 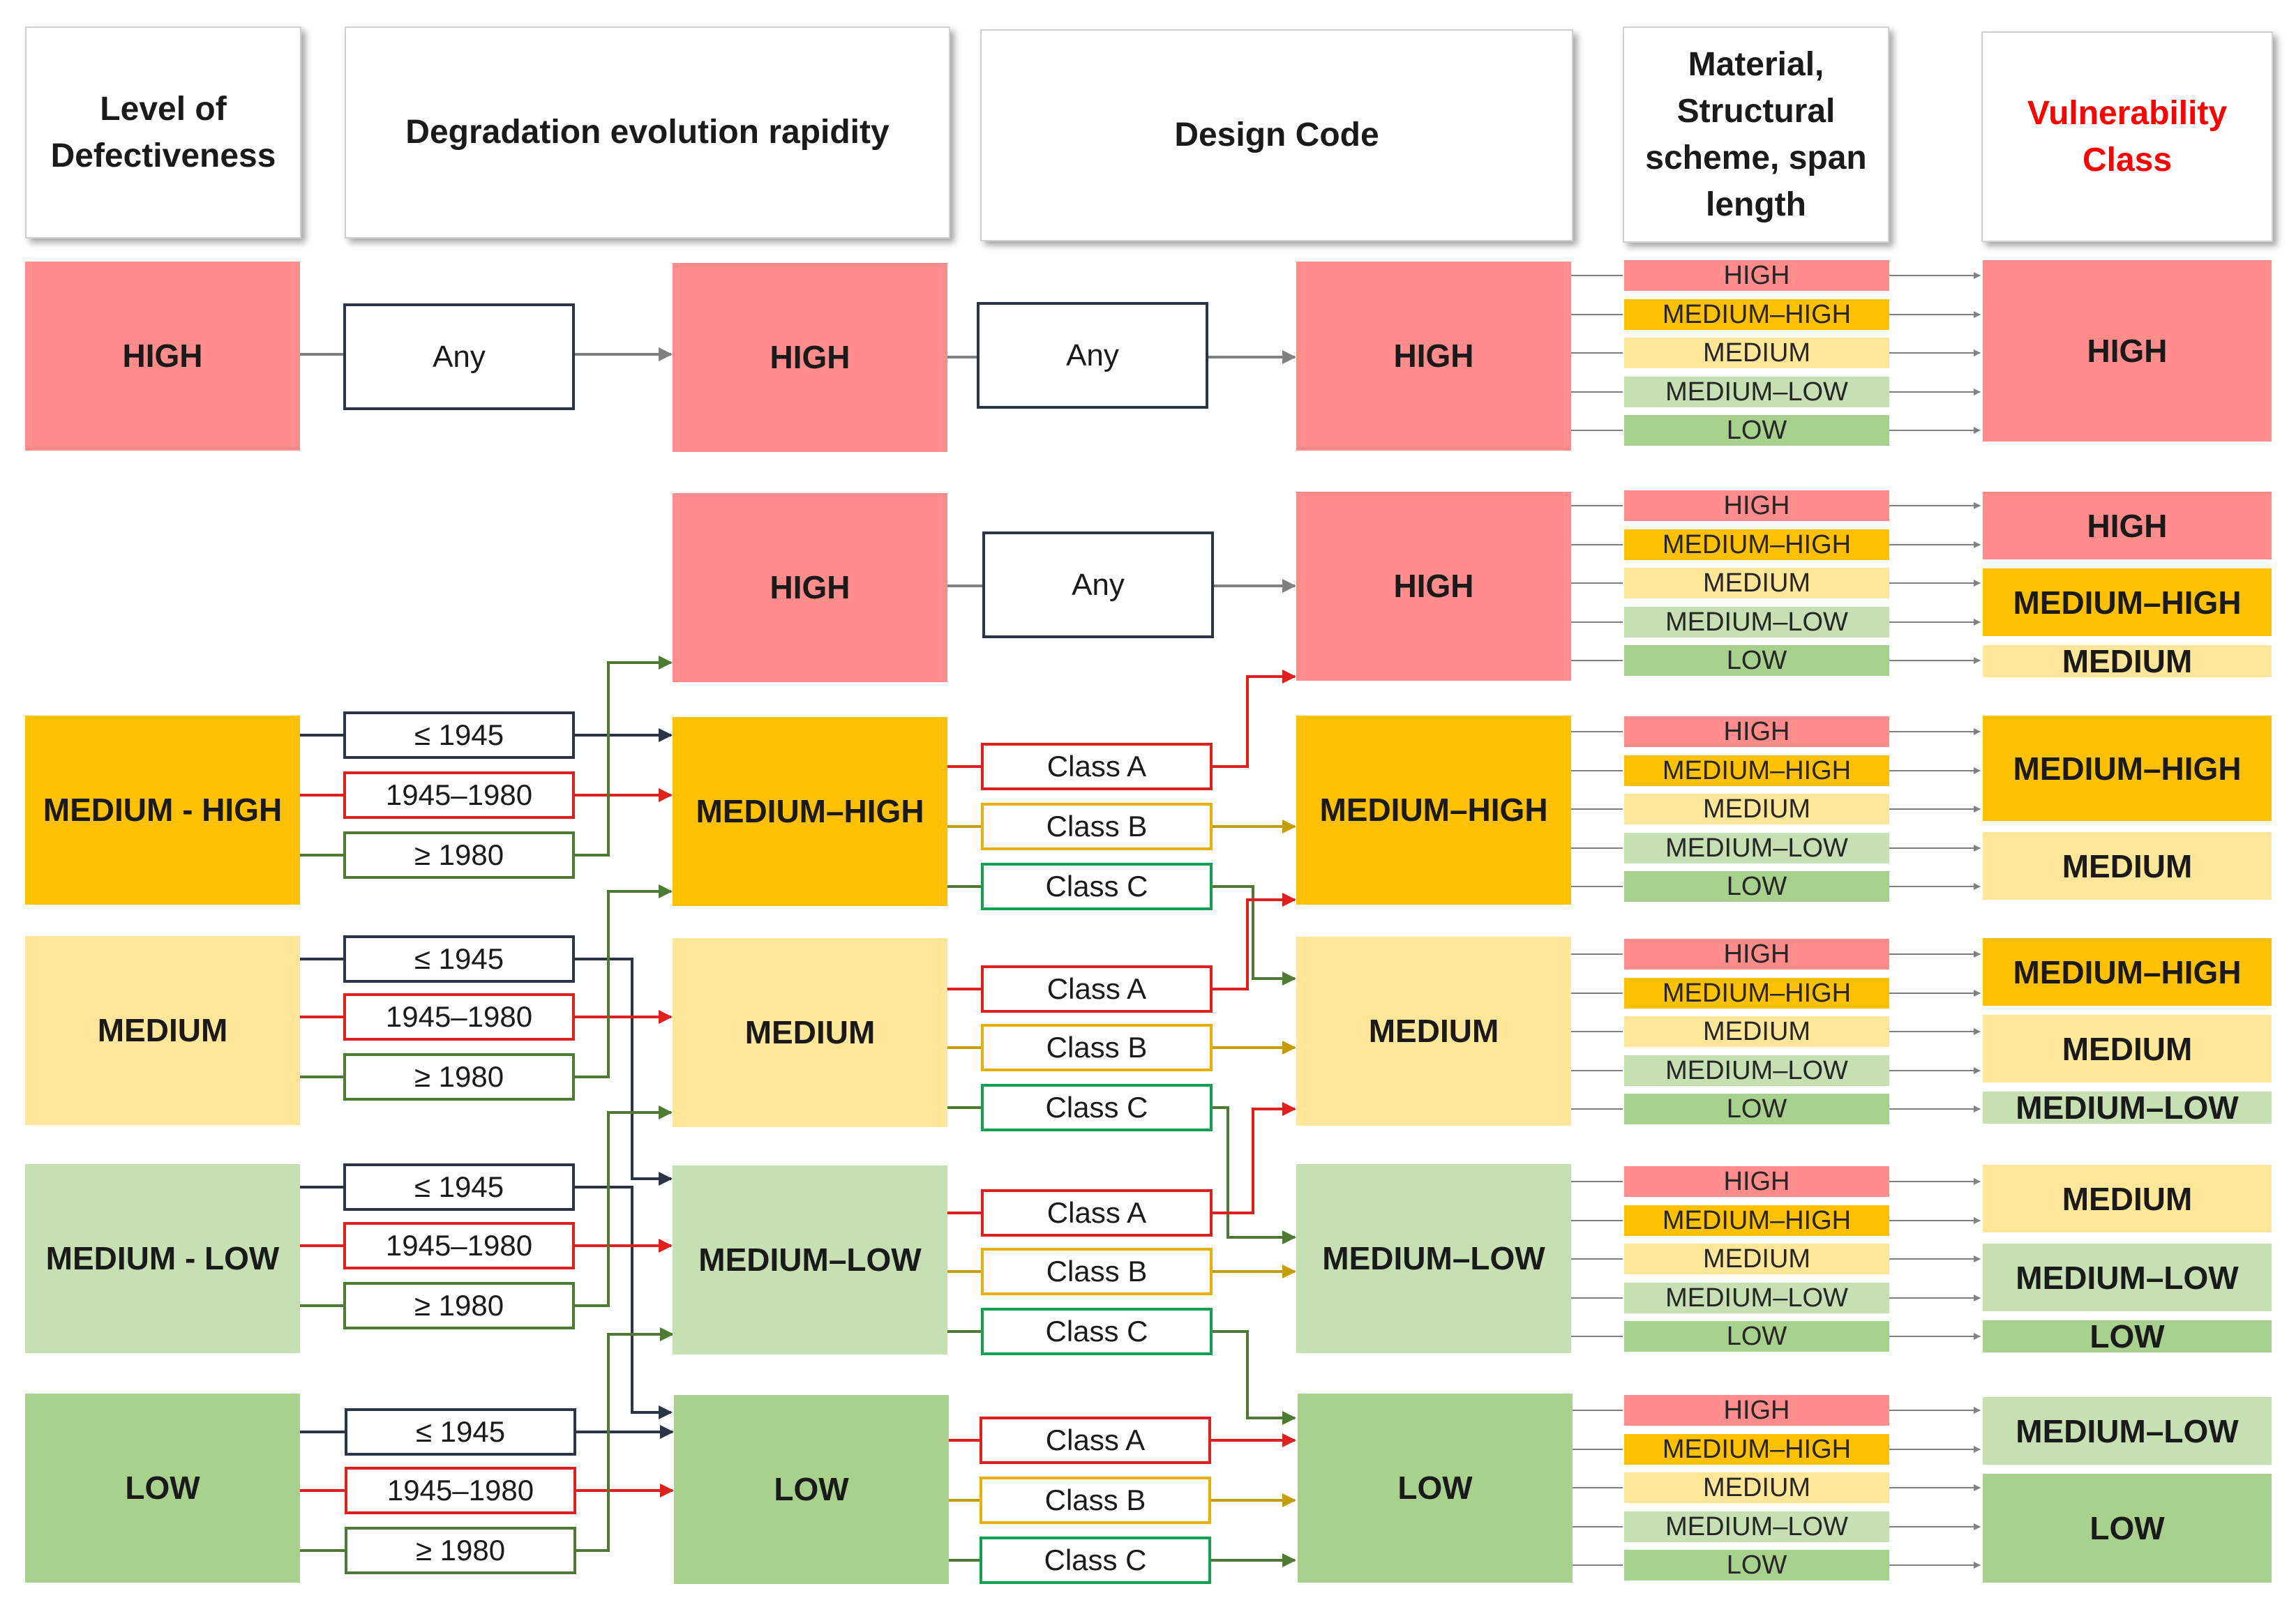 What do you see at coordinates (2127, 525) in the screenshot?
I see `vulnerability-high: HIGH` at bounding box center [2127, 525].